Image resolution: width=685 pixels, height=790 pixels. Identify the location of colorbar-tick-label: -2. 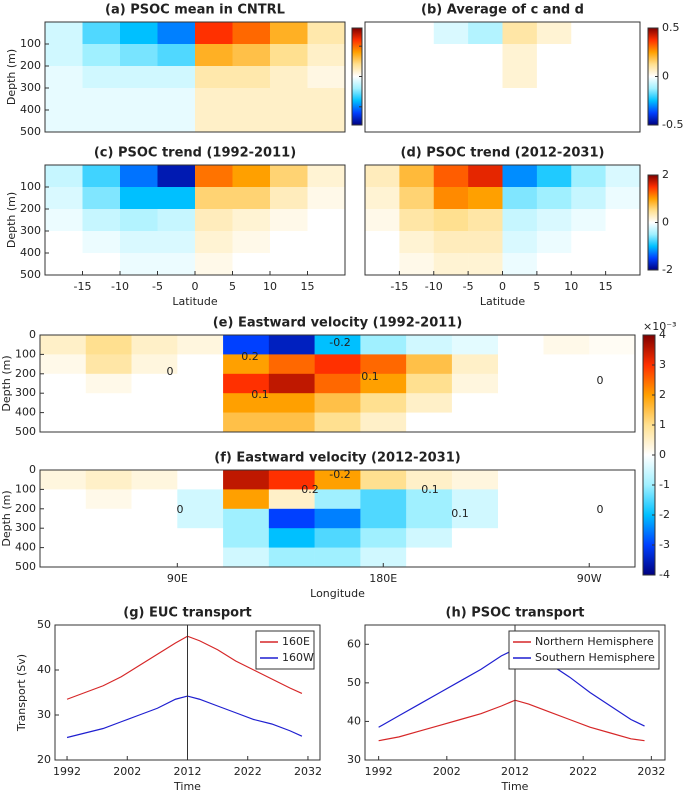
(667, 269).